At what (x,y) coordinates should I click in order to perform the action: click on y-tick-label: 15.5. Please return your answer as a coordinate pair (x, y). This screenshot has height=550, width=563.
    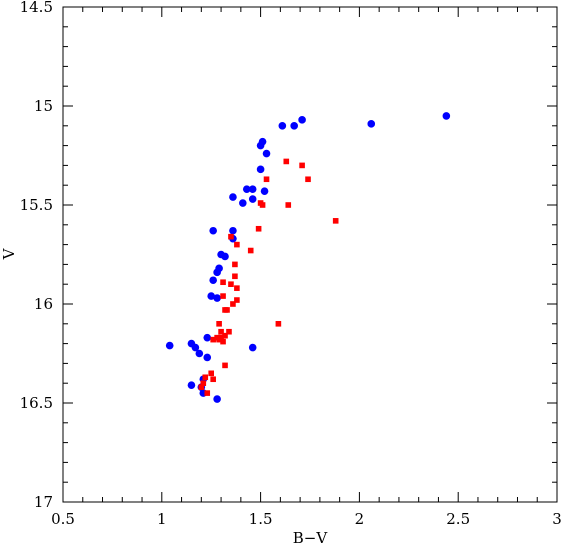
    Looking at the image, I should click on (36, 205).